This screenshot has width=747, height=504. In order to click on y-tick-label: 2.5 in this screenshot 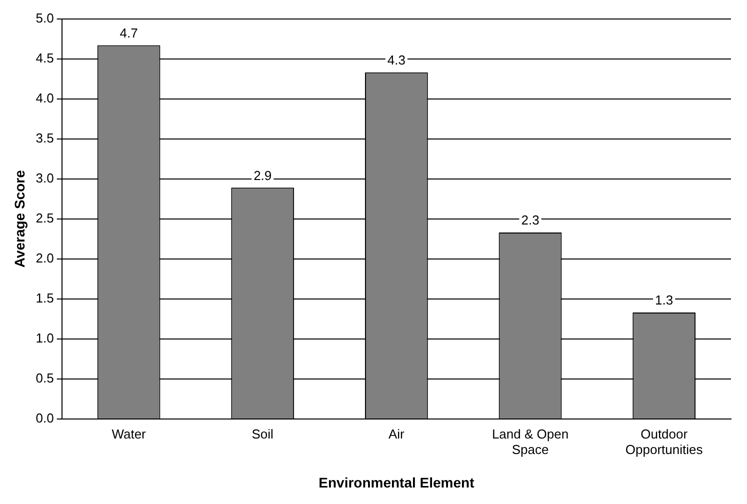, I will do `click(45, 218)`.